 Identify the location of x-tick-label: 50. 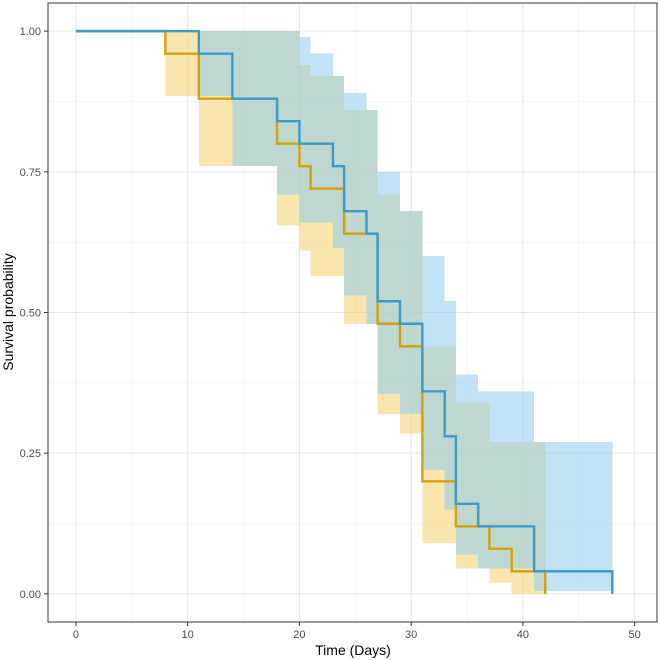
(635, 635).